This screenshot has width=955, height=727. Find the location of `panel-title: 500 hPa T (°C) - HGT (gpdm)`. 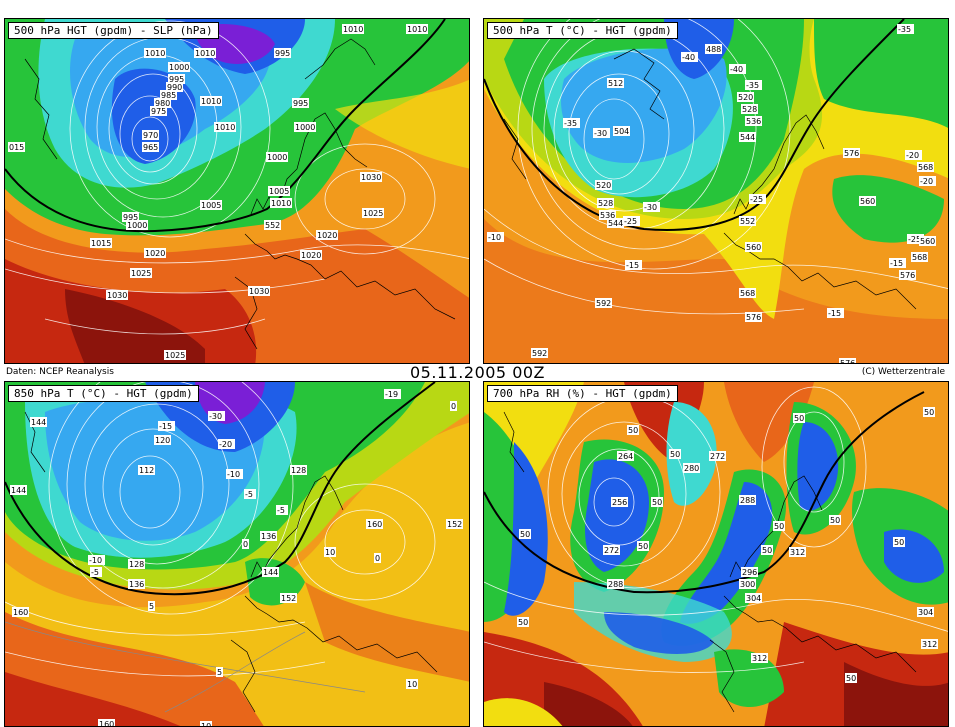

panel-title: 500 hPa T (°C) - HGT (gpdm) is located at coordinates (582, 30).